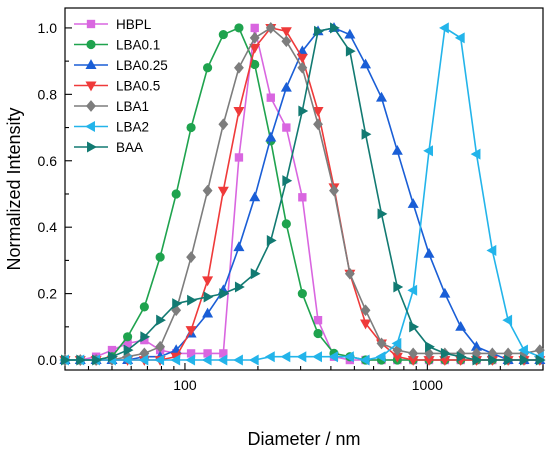 This screenshot has width=550, height=456. Describe the element at coordinates (303, 439) in the screenshot. I see `x-axis-title: Diameter / nm` at that location.